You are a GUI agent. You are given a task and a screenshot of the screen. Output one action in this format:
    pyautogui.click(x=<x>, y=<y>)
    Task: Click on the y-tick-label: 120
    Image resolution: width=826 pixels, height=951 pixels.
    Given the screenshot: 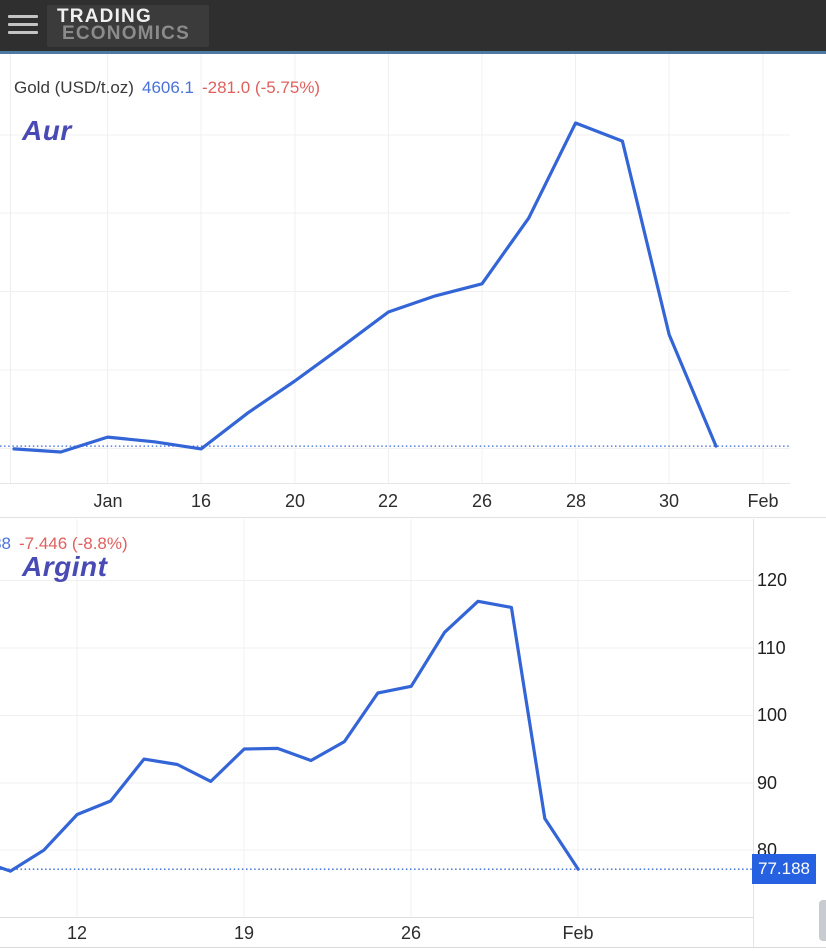 What is the action you would take?
    pyautogui.click(x=772, y=580)
    